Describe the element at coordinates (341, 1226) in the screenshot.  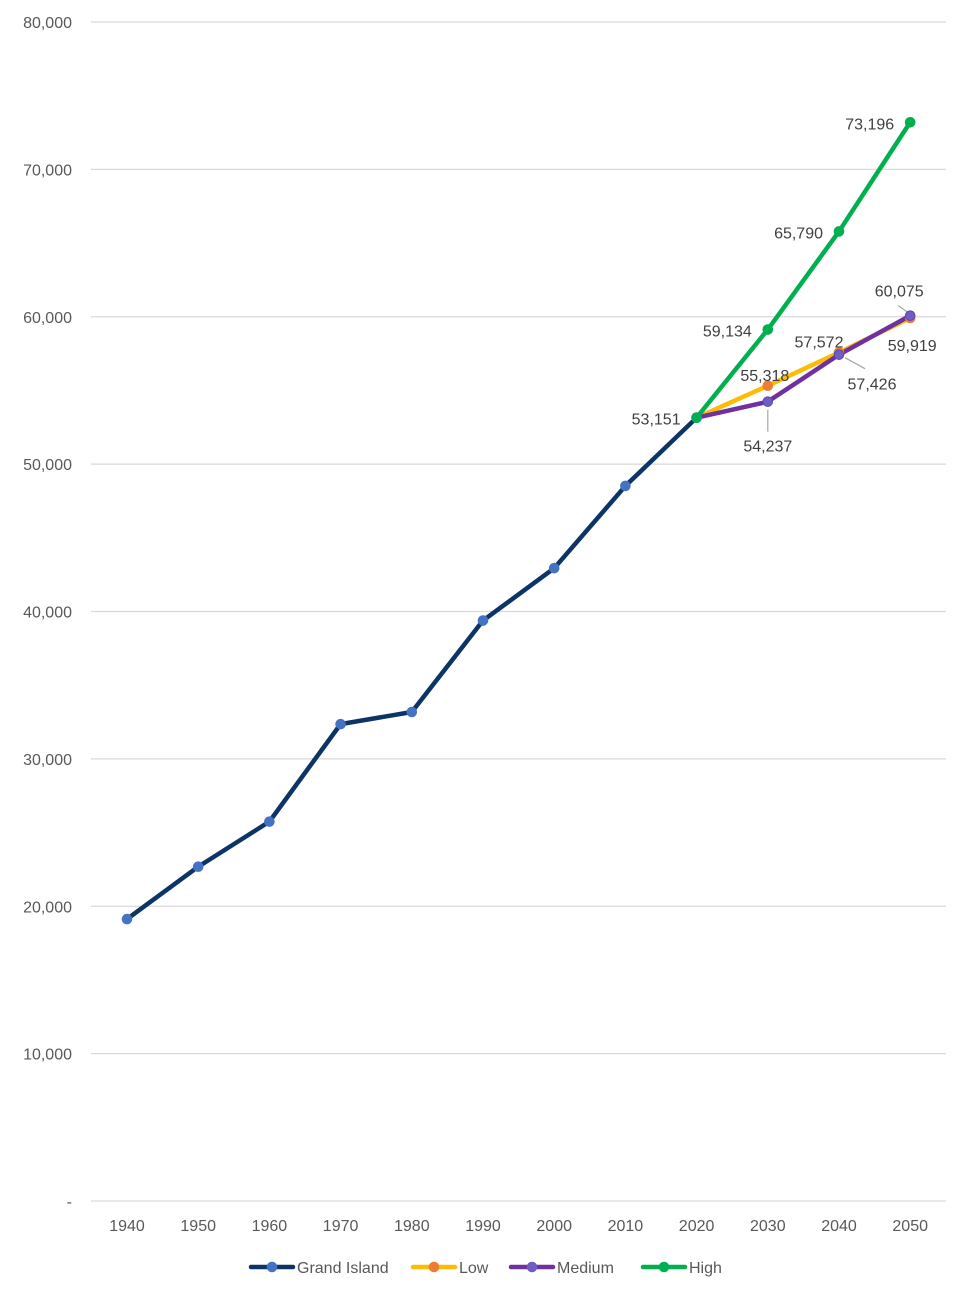
I see `x-tick-label: 1970` at that location.